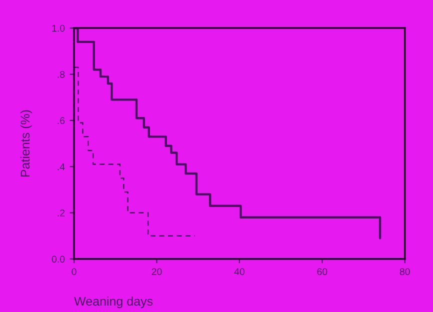 The width and height of the screenshot is (433, 312). Describe the element at coordinates (61, 166) in the screenshot. I see `y-tick-label: .4` at that location.